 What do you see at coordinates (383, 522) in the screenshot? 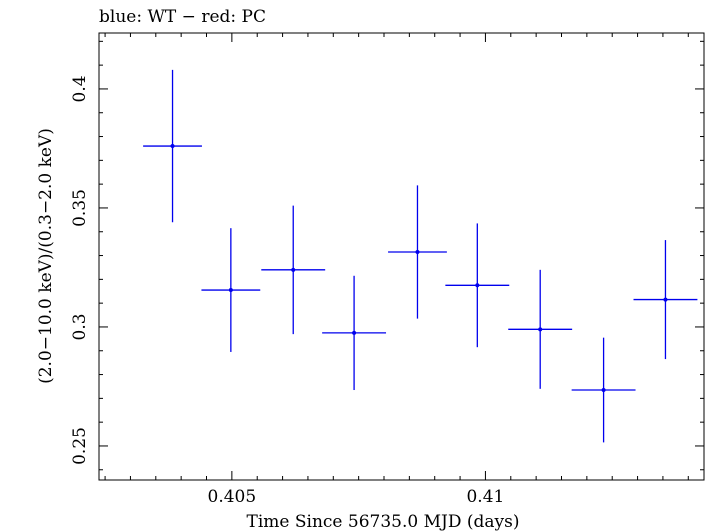
I see `x-axis-label: Time Since 56735.0 MJD (days)` at bounding box center [383, 522].